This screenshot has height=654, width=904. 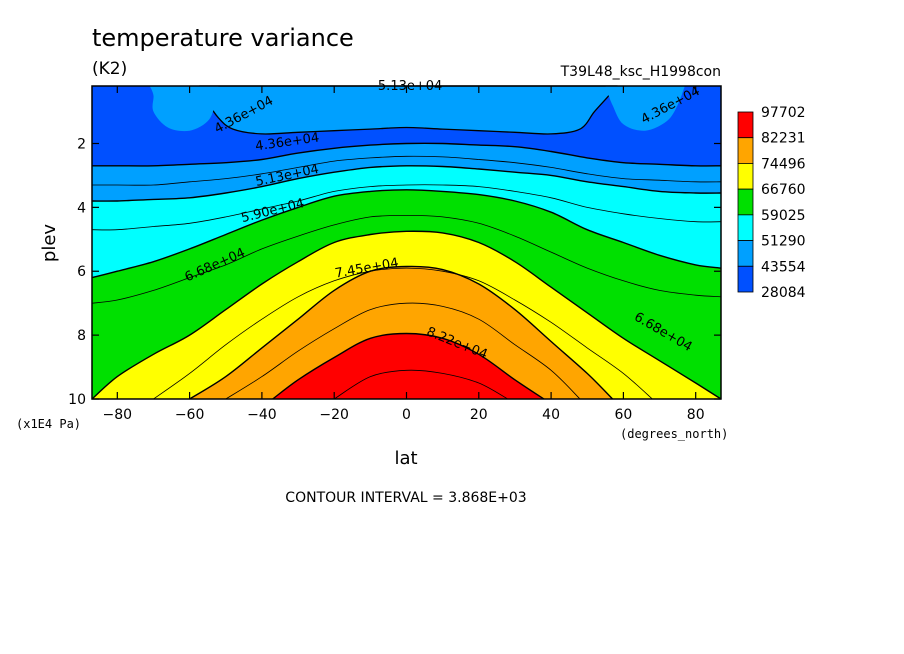 What do you see at coordinates (783, 139) in the screenshot?
I see `legend-level-label: 82231` at bounding box center [783, 139].